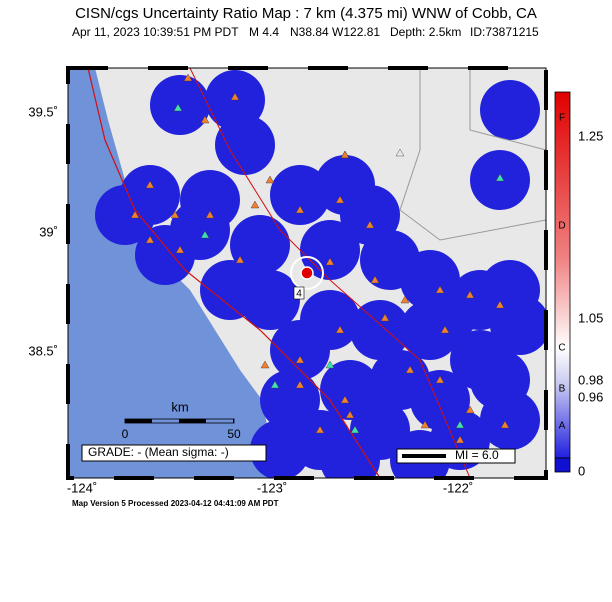  Describe the element at coordinates (504, 32) in the screenshot. I see `event-id: ID:73871215` at that location.